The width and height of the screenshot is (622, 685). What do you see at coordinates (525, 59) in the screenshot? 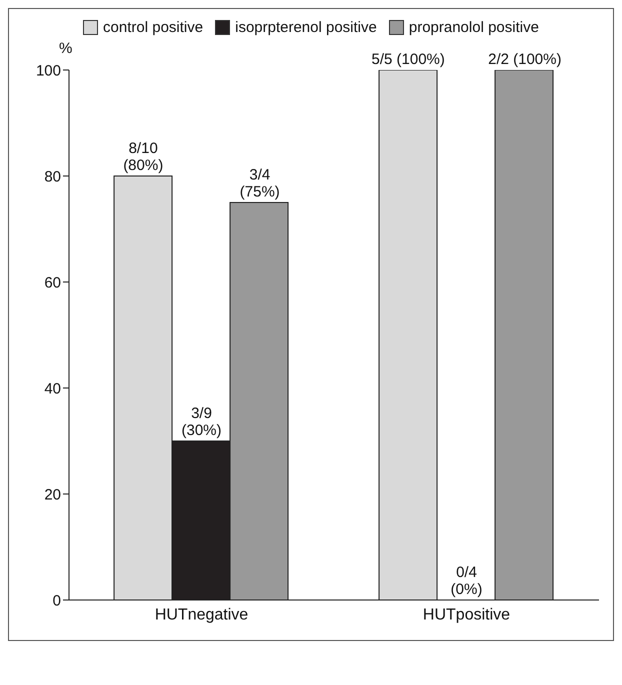
I see `data-label: 2/2 (100%)` at bounding box center [525, 59].